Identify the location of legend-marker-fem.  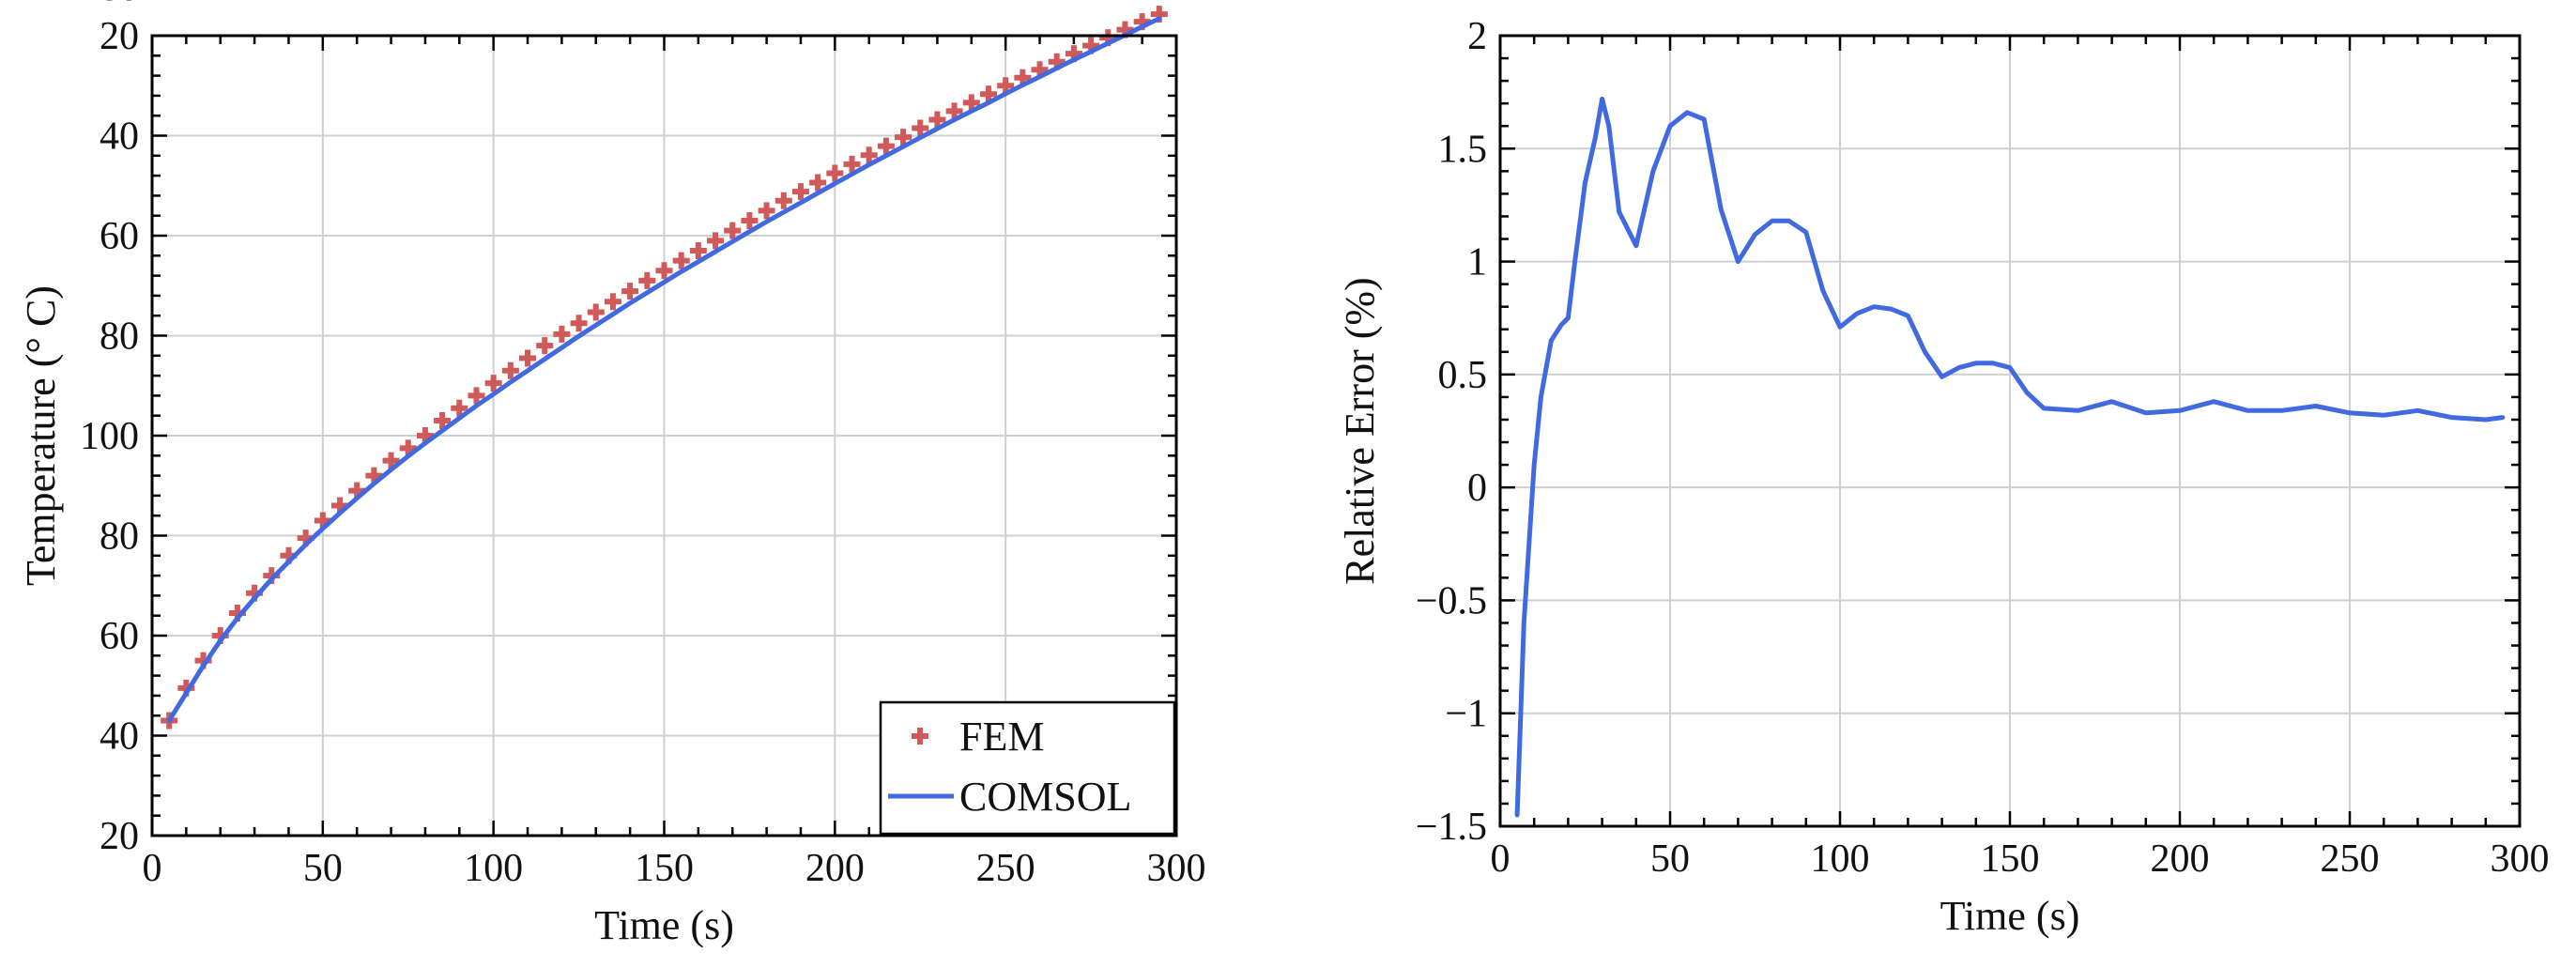
(920, 736).